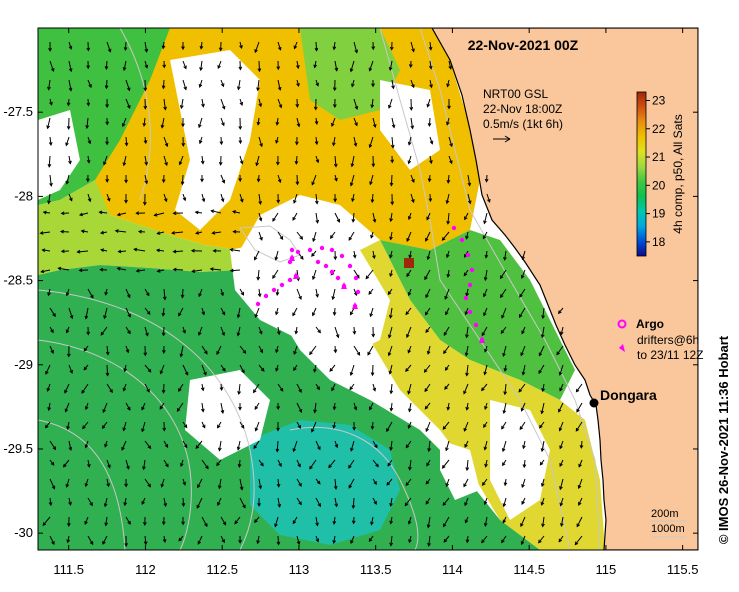  What do you see at coordinates (23, 195) in the screenshot?
I see `y-tick-label: -28` at bounding box center [23, 195].